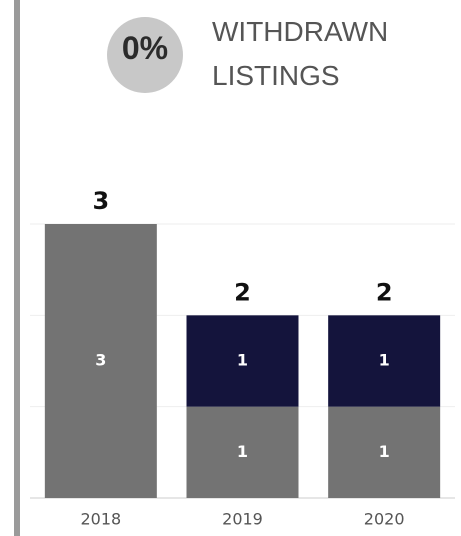 Image resolution: width=461 pixels, height=536 pixels. I want to click on x-tick-label: 2018, so click(100, 519).